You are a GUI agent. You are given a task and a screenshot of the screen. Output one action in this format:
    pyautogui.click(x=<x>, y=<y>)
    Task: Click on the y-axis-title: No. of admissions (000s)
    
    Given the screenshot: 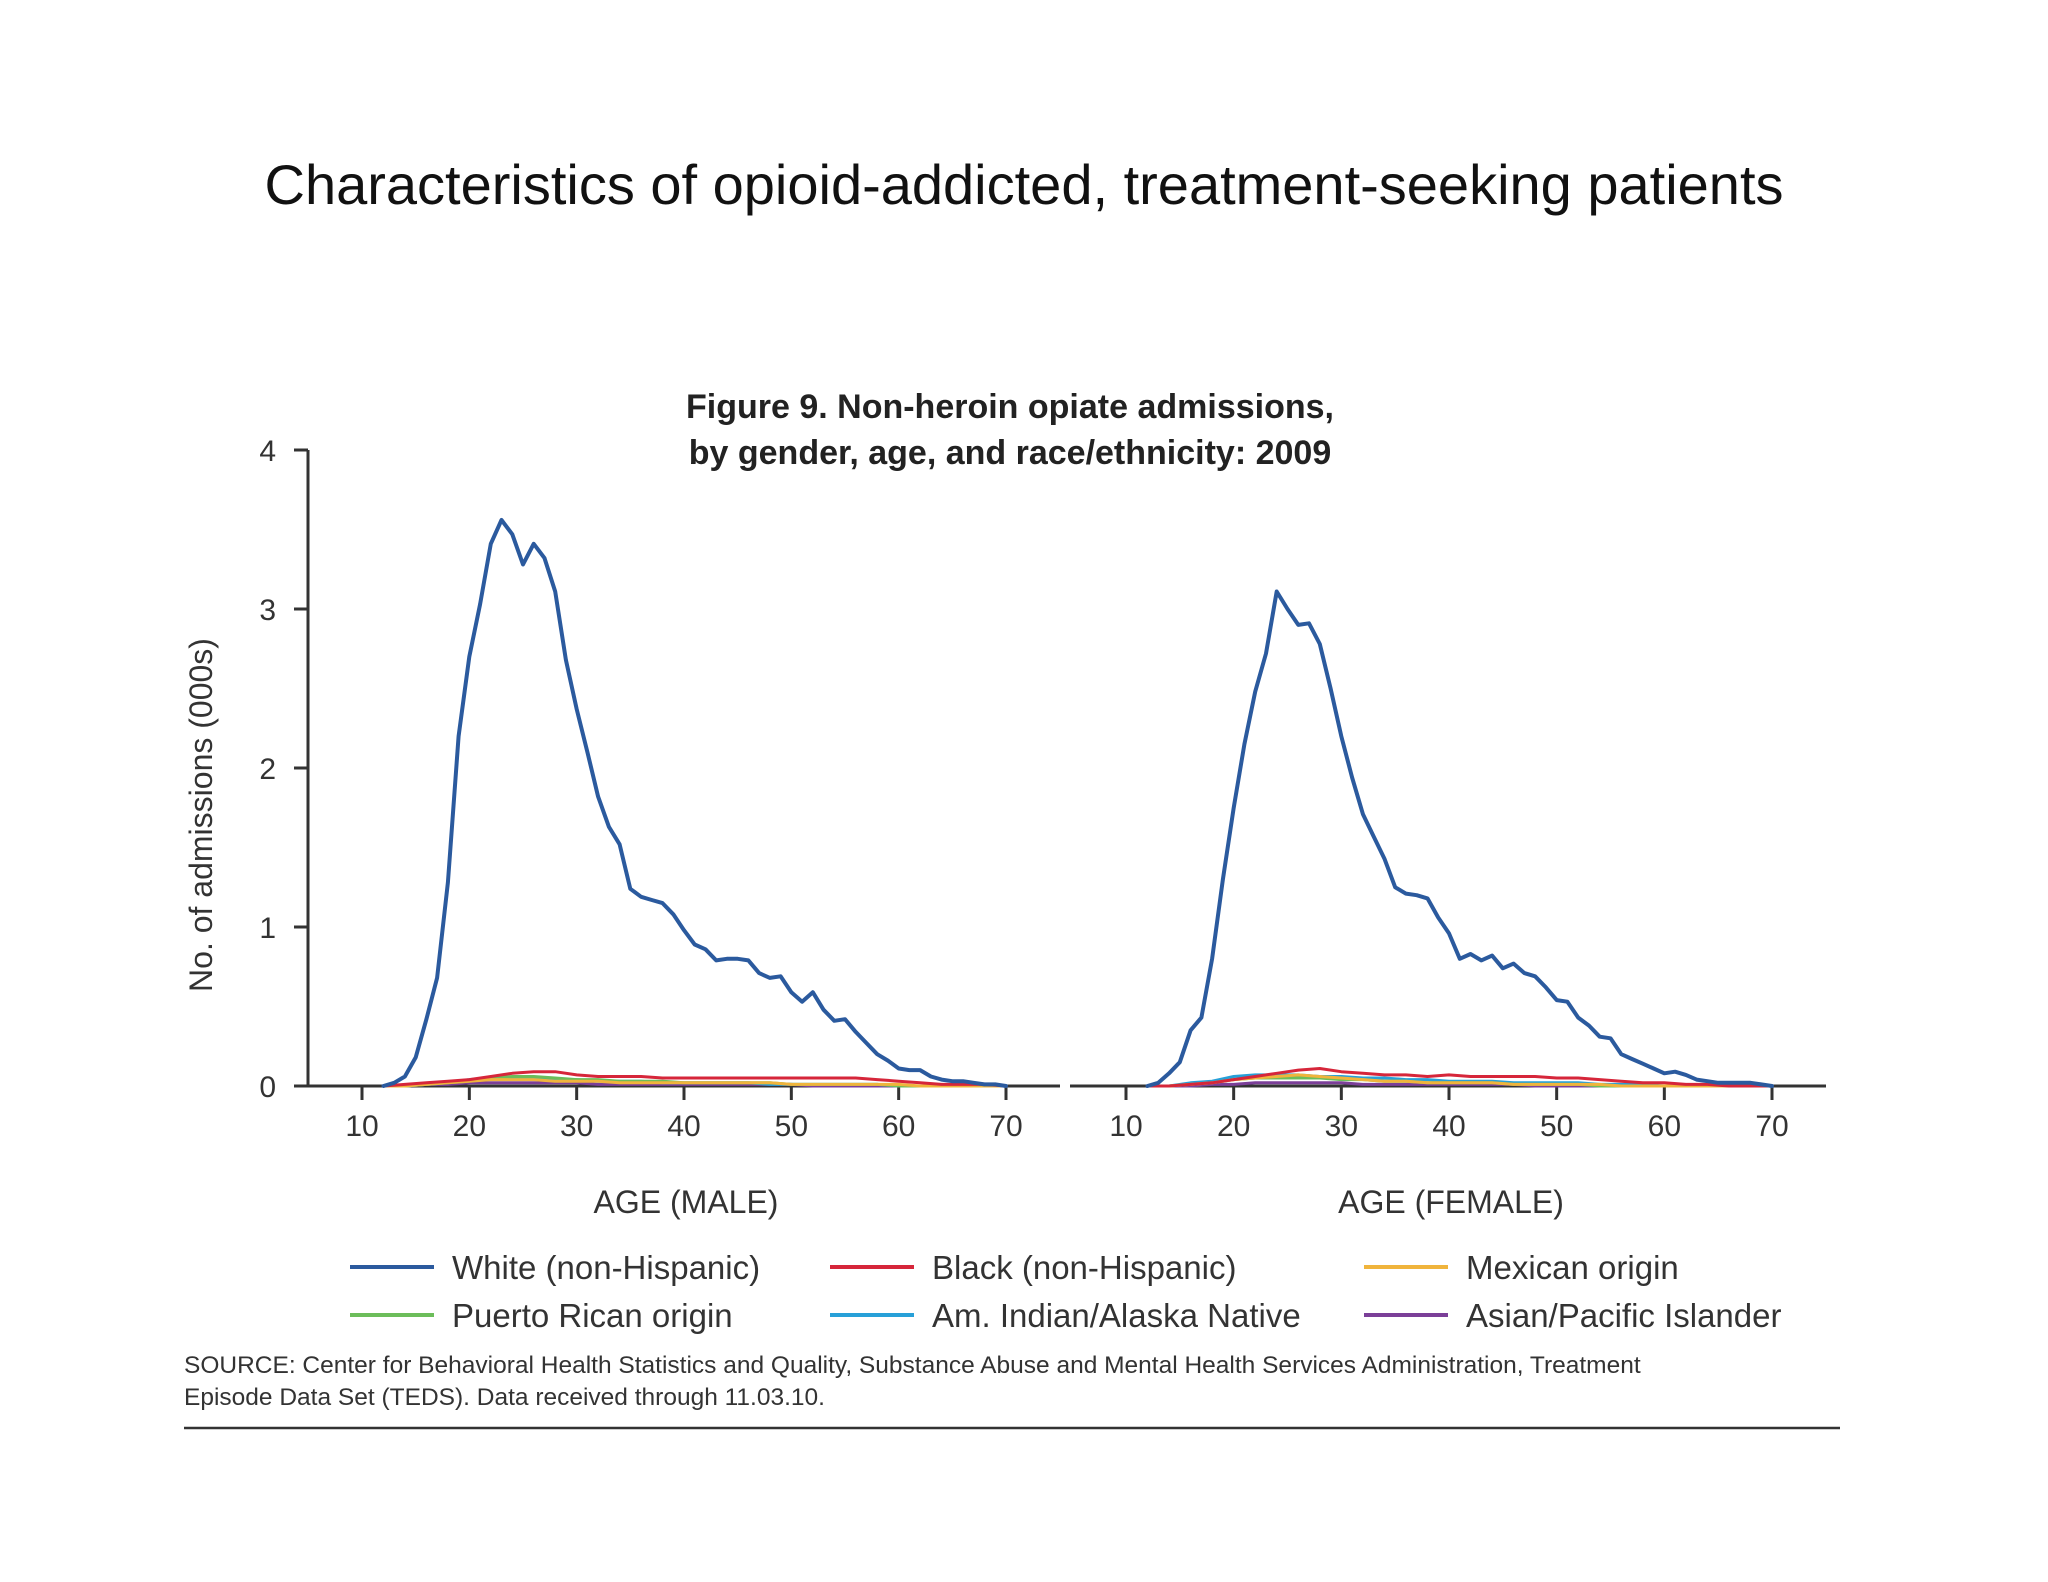 What is the action you would take?
    pyautogui.click(x=201, y=815)
    